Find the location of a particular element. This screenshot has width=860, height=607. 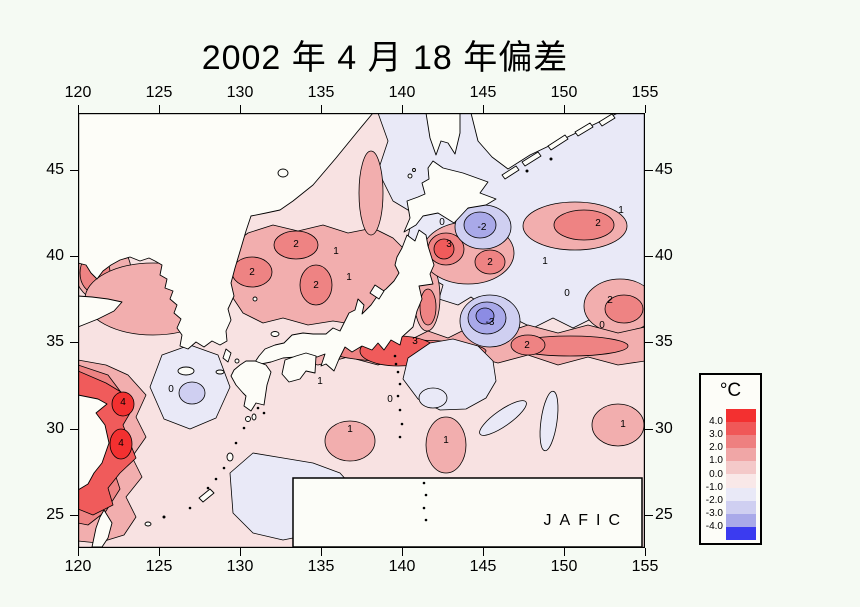

lat-label-left: 40 is located at coordinates (55, 255).